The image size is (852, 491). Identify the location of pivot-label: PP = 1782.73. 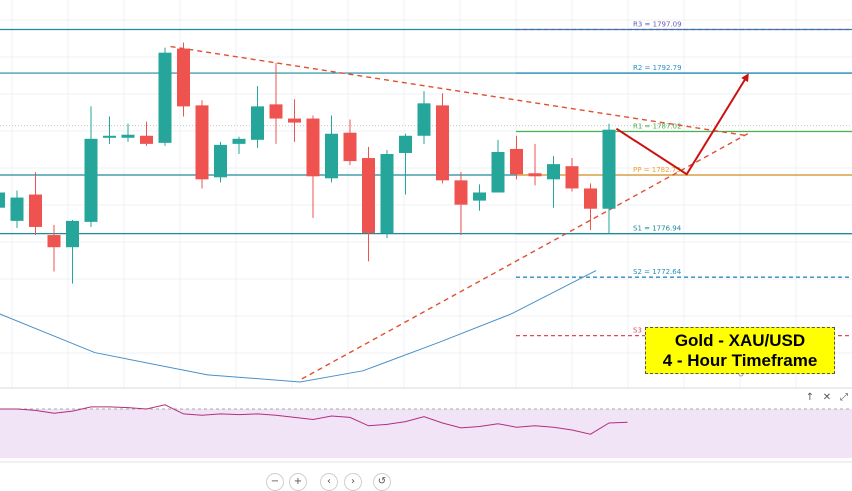
(657, 170).